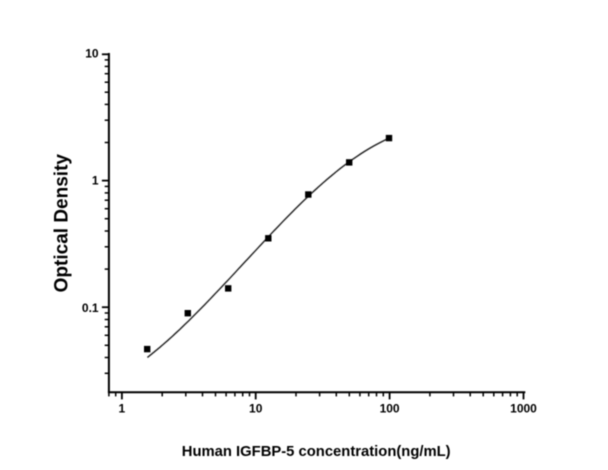 This screenshot has width=608, height=470. What do you see at coordinates (90, 308) in the screenshot?
I see `svg-text: 0.1` at bounding box center [90, 308].